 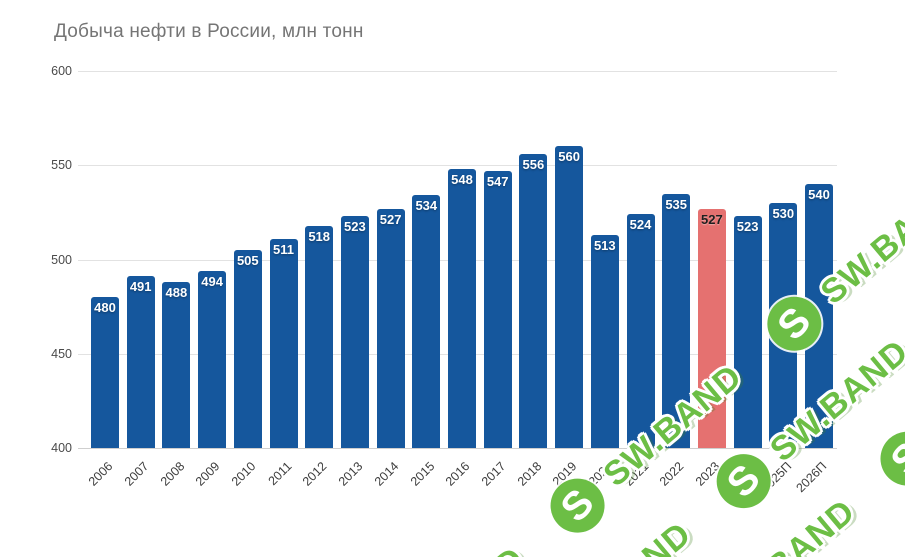 I want to click on bar-value-label: 494, so click(x=212, y=281).